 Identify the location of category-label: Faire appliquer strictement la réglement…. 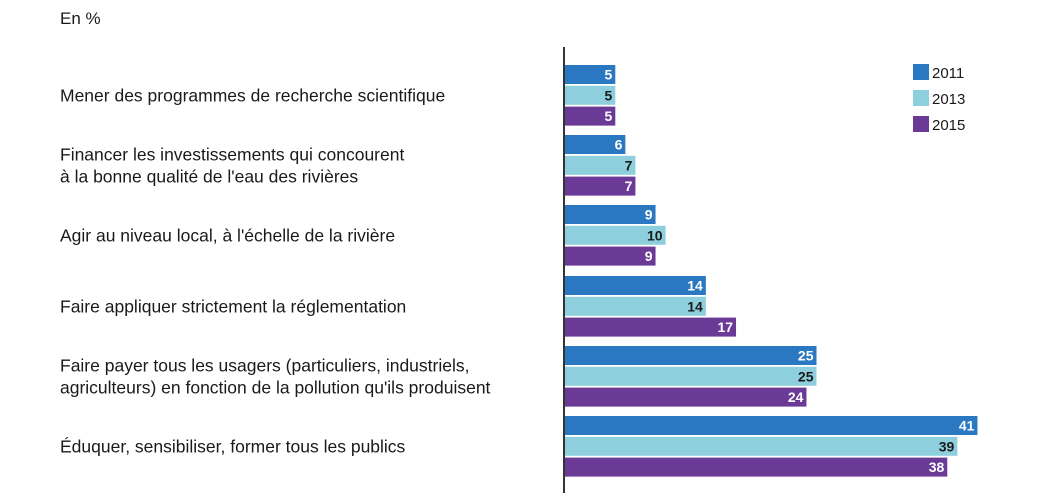
(233, 306).